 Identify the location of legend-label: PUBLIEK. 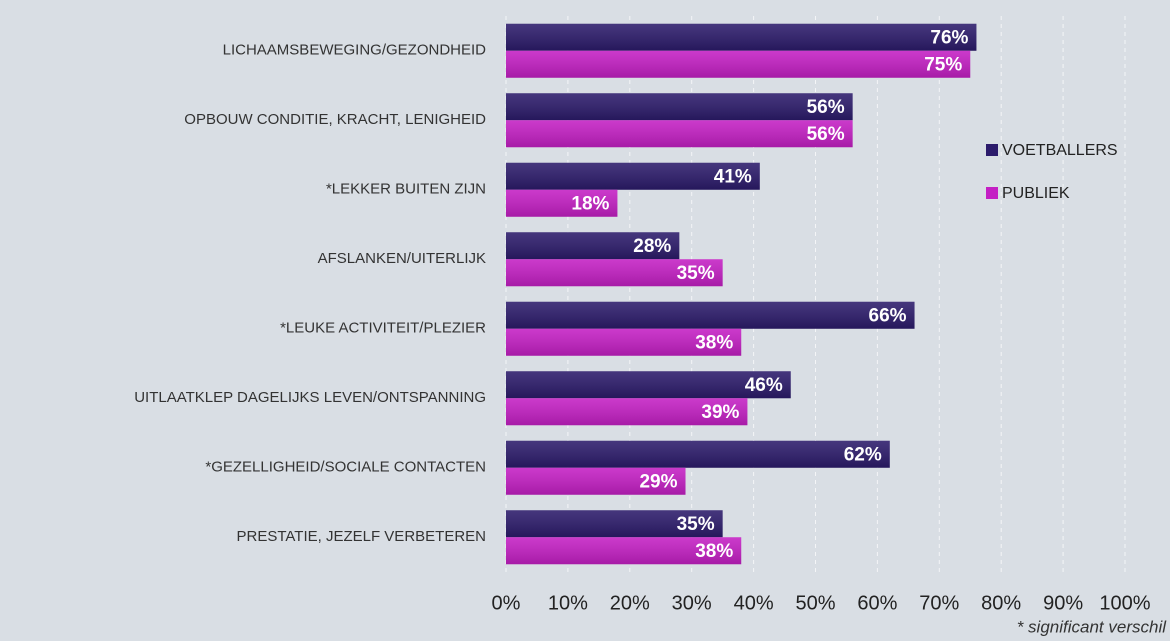
(1036, 193).